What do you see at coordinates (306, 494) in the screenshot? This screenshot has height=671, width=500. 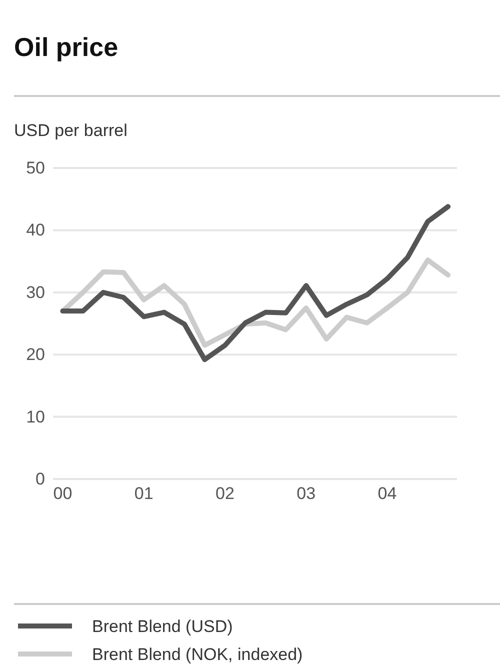 I see `x-tick-label: 03` at bounding box center [306, 494].